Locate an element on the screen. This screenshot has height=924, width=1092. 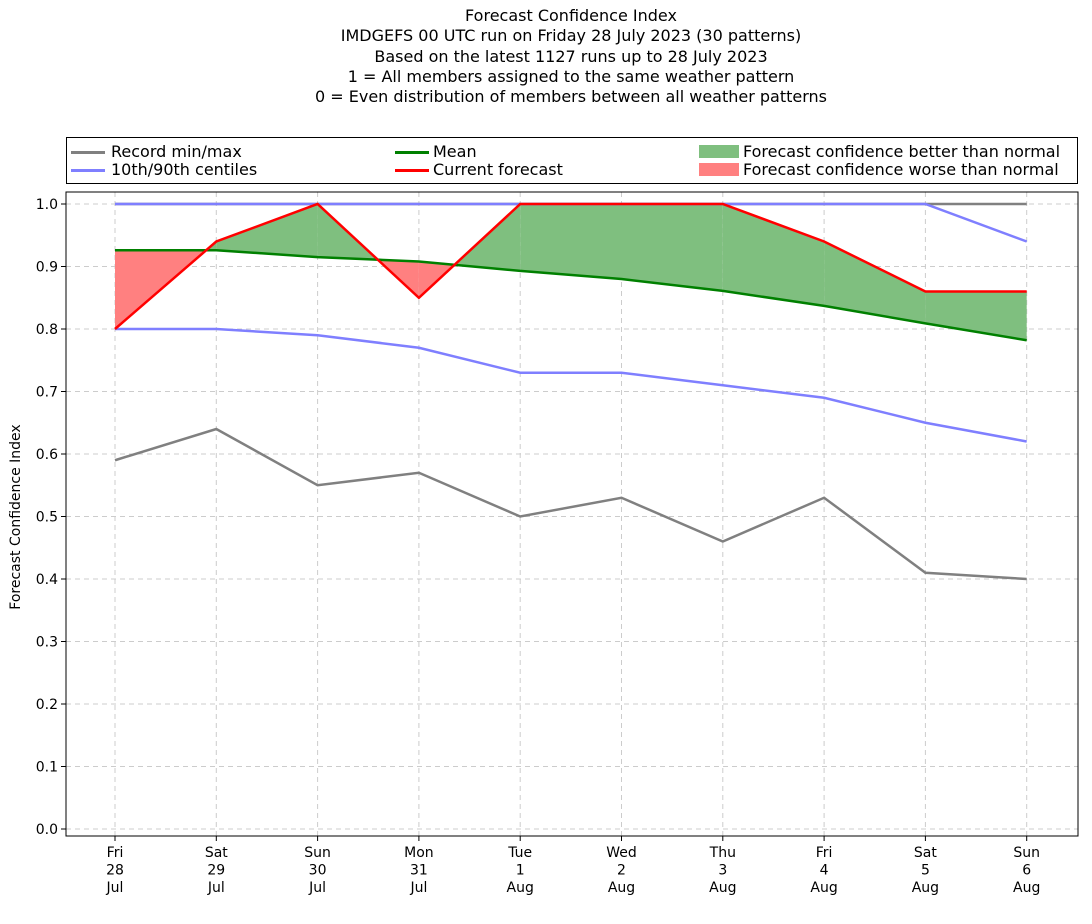
legend-line-record is located at coordinates (88, 152).